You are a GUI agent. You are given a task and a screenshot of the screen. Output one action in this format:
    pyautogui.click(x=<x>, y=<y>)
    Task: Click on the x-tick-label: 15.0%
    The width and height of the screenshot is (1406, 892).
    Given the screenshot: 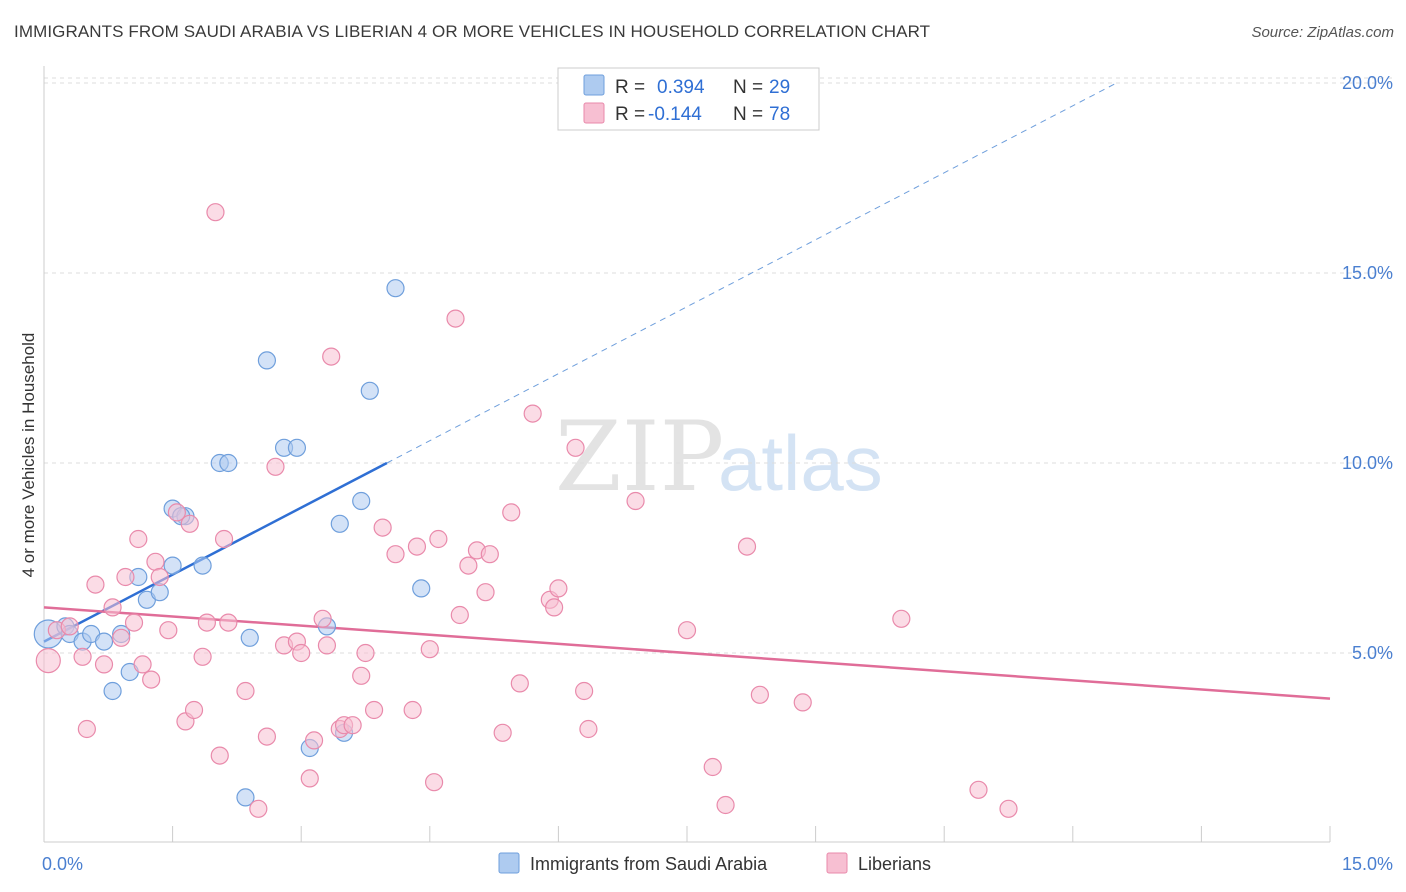 What is the action you would take?
    pyautogui.click(x=1367, y=864)
    